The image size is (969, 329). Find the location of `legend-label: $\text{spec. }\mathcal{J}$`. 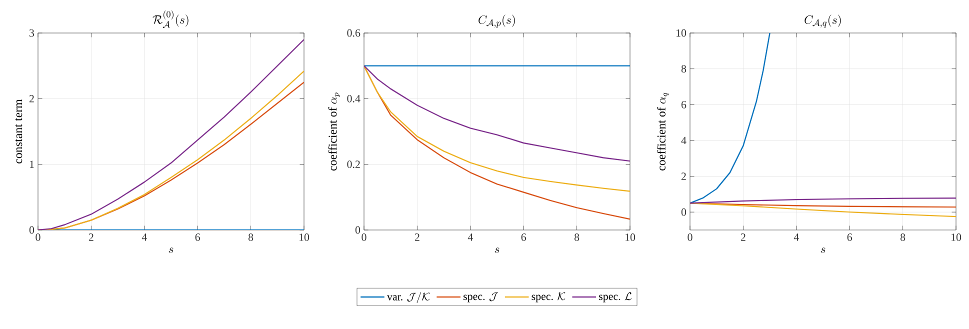

legend-label: $\text{spec. }\mathcal{J}$ is located at coordinates (481, 297).